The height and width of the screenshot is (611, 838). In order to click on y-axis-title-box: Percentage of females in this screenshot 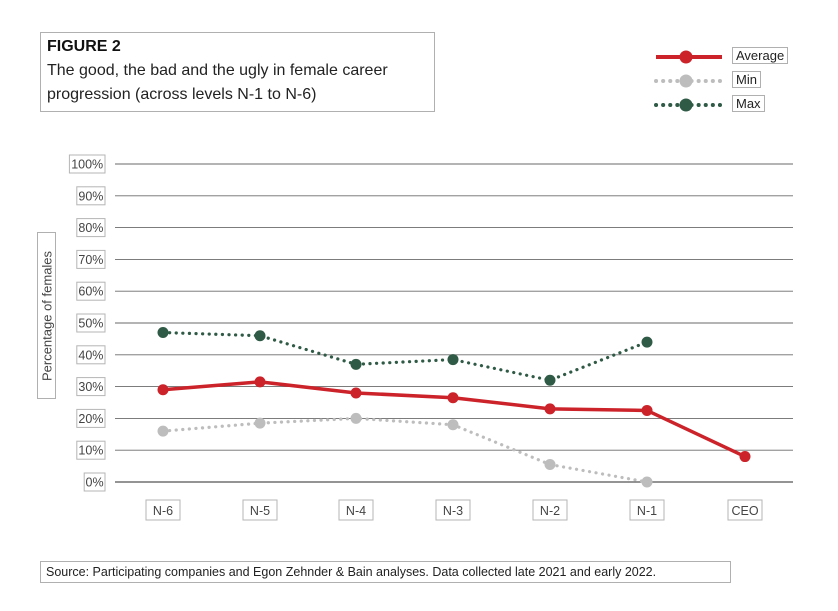, I will do `click(46, 315)`.